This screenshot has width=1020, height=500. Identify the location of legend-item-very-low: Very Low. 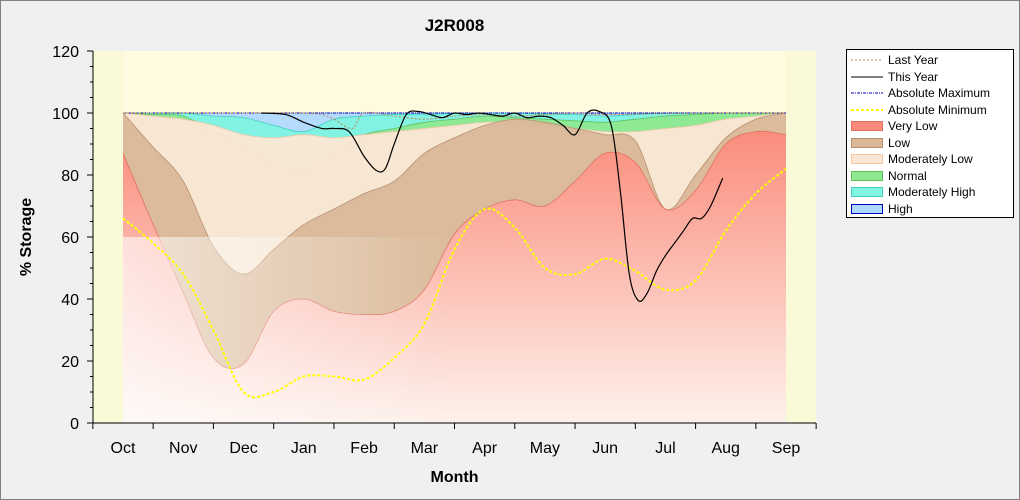
(930, 126).